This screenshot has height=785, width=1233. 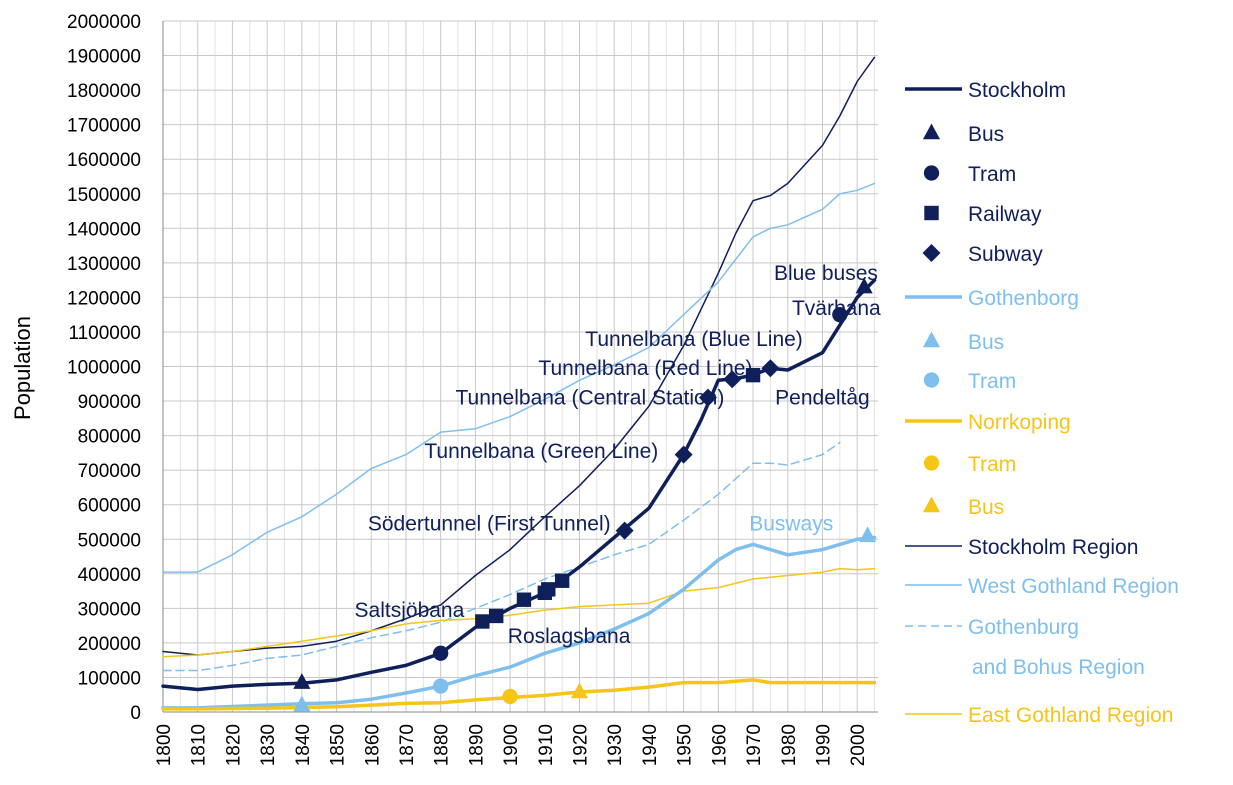 I want to click on x-tick-label: 1970, so click(x=754, y=745).